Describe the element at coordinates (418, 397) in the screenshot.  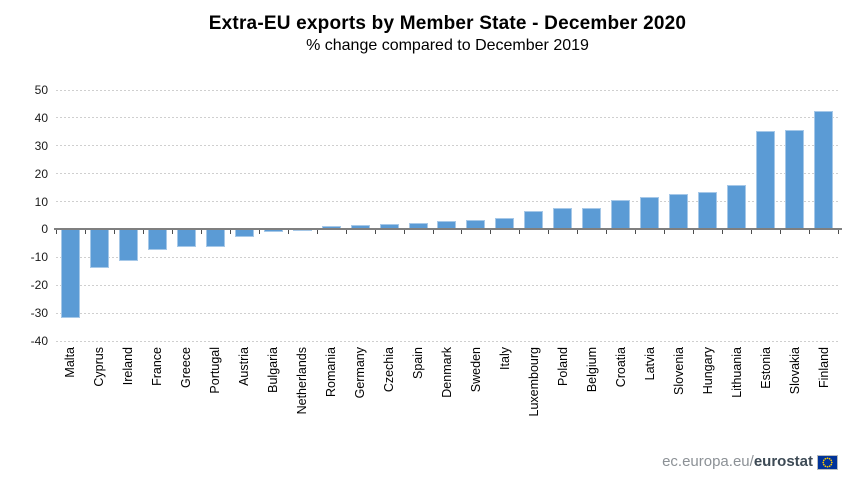
I see `x-label-spain: Spain` at that location.